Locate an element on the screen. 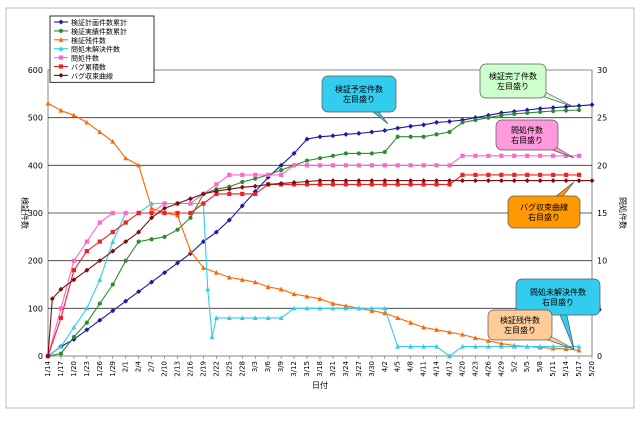 The width and height of the screenshot is (640, 428). x-tick-label: 2/16 is located at coordinates (190, 368).